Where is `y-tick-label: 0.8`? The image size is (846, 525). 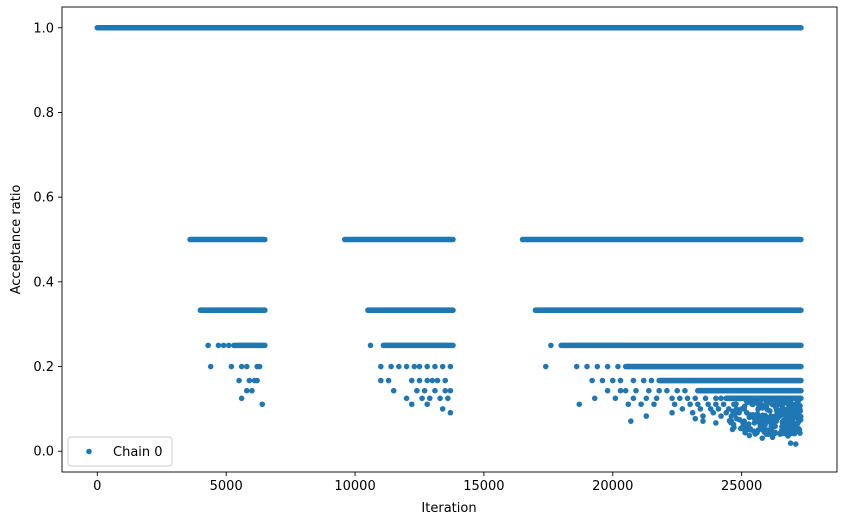 y-tick-label: 0.8 is located at coordinates (43, 113).